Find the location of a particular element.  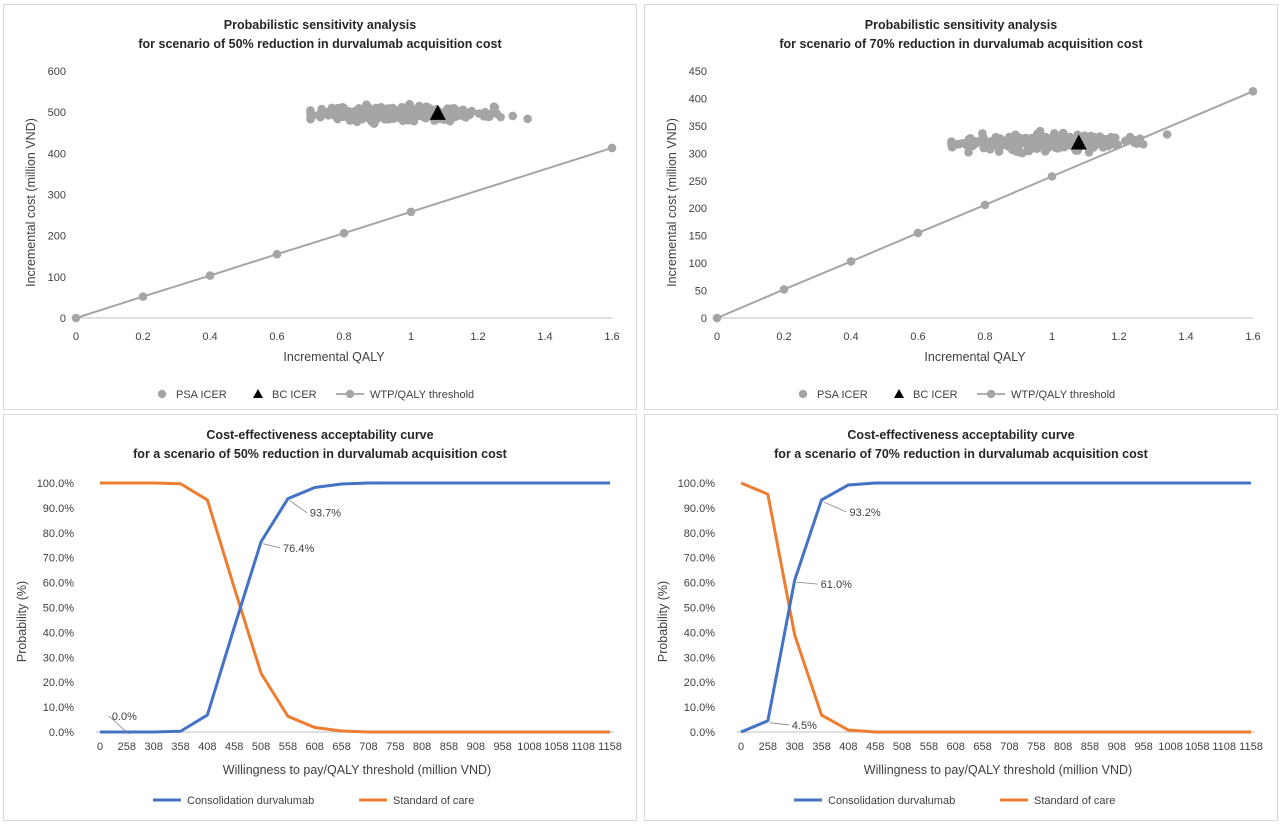

x-tick-label: 1.4 is located at coordinates (544, 337).